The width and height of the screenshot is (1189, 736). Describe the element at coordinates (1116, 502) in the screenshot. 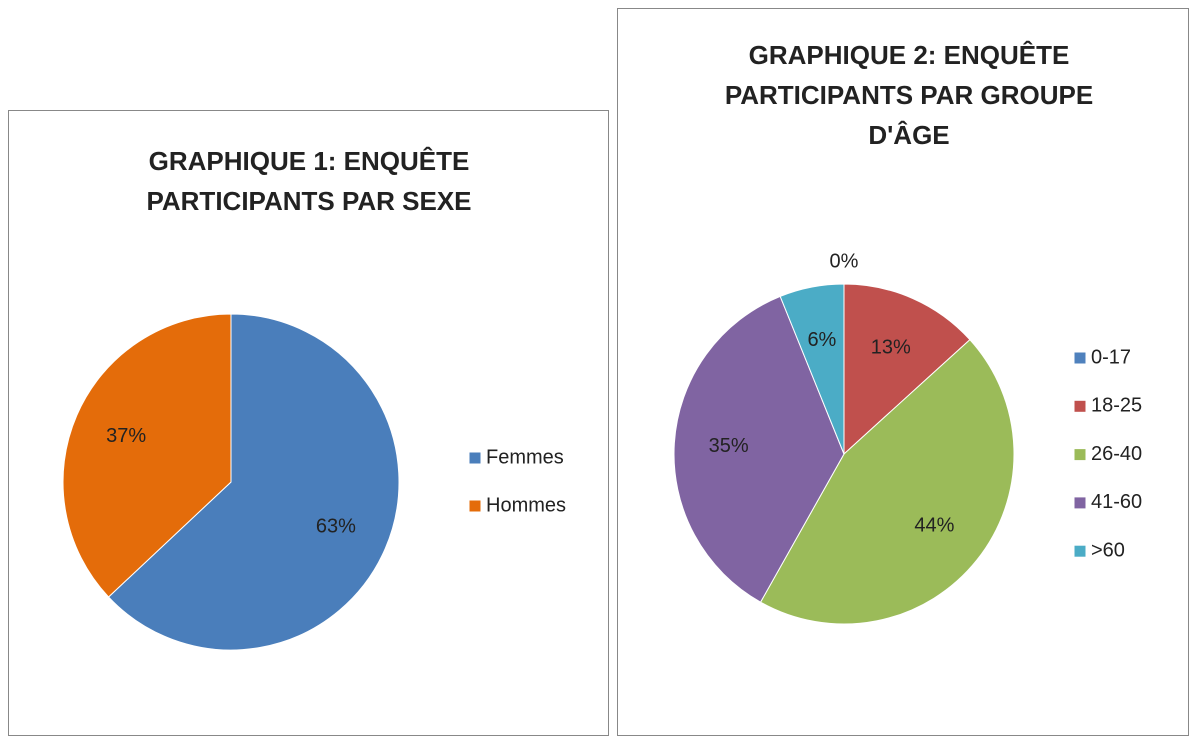

I see `legend-label: 41-60` at that location.